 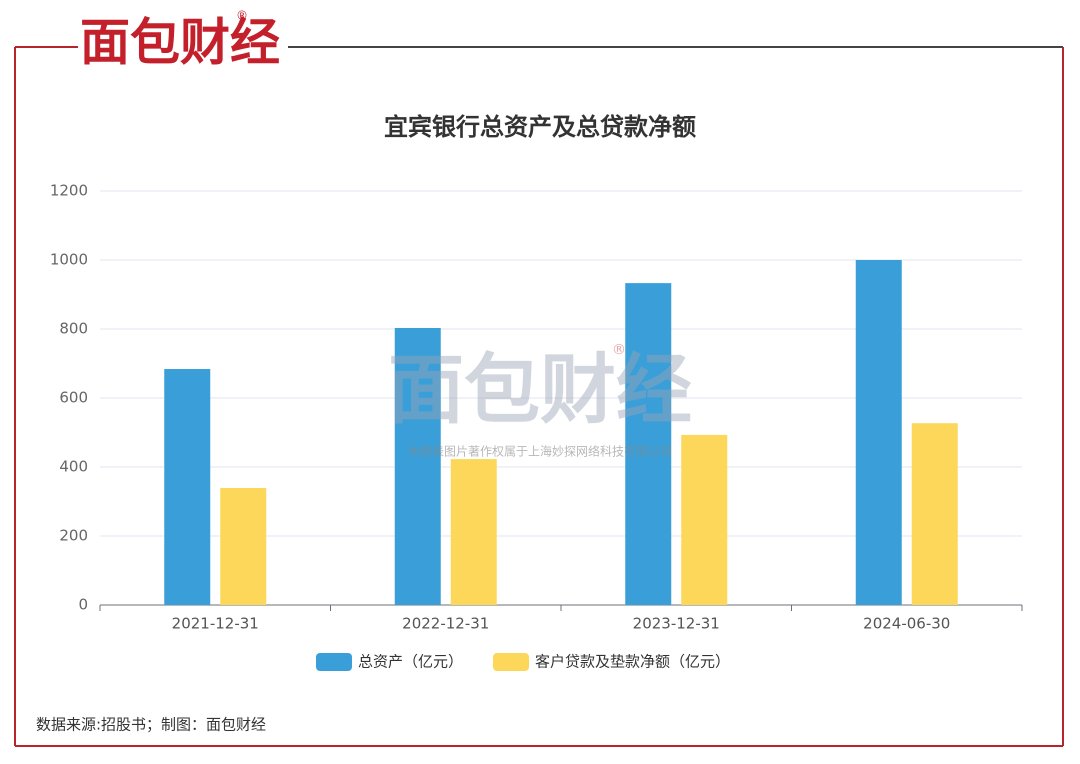 I want to click on logo-mark: ®, so click(x=242, y=16).